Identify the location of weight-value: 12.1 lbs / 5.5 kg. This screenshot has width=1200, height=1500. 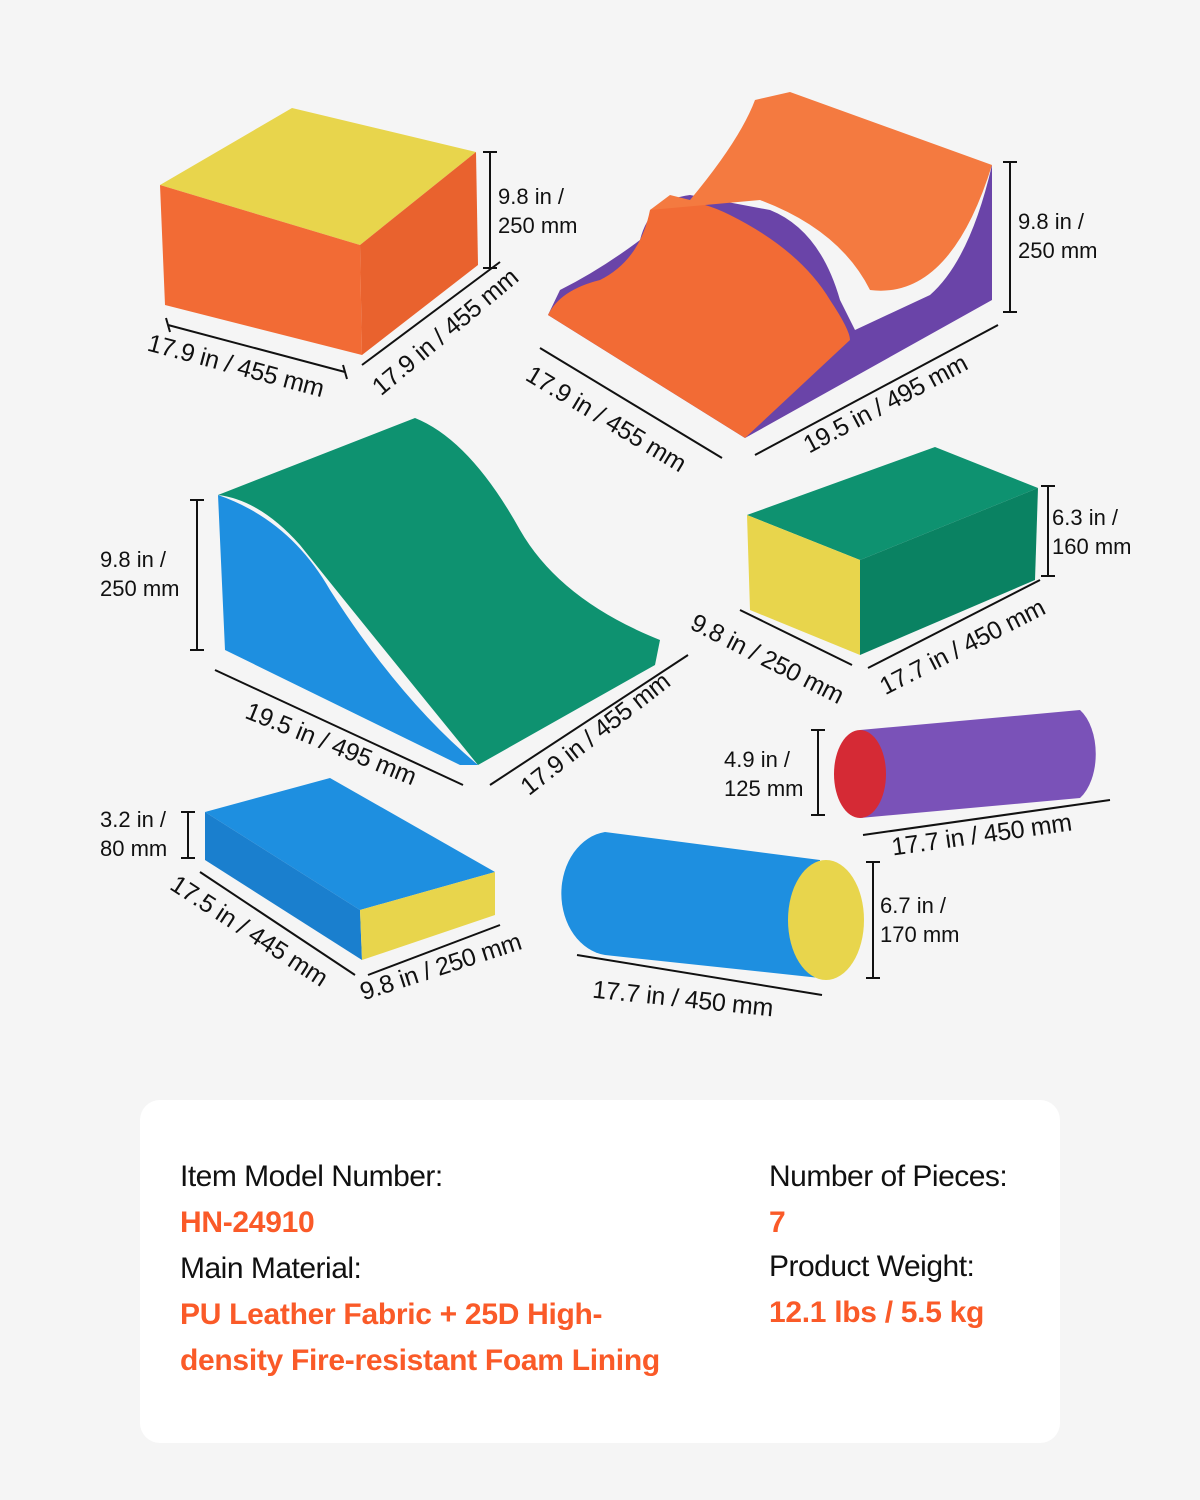
(877, 1312).